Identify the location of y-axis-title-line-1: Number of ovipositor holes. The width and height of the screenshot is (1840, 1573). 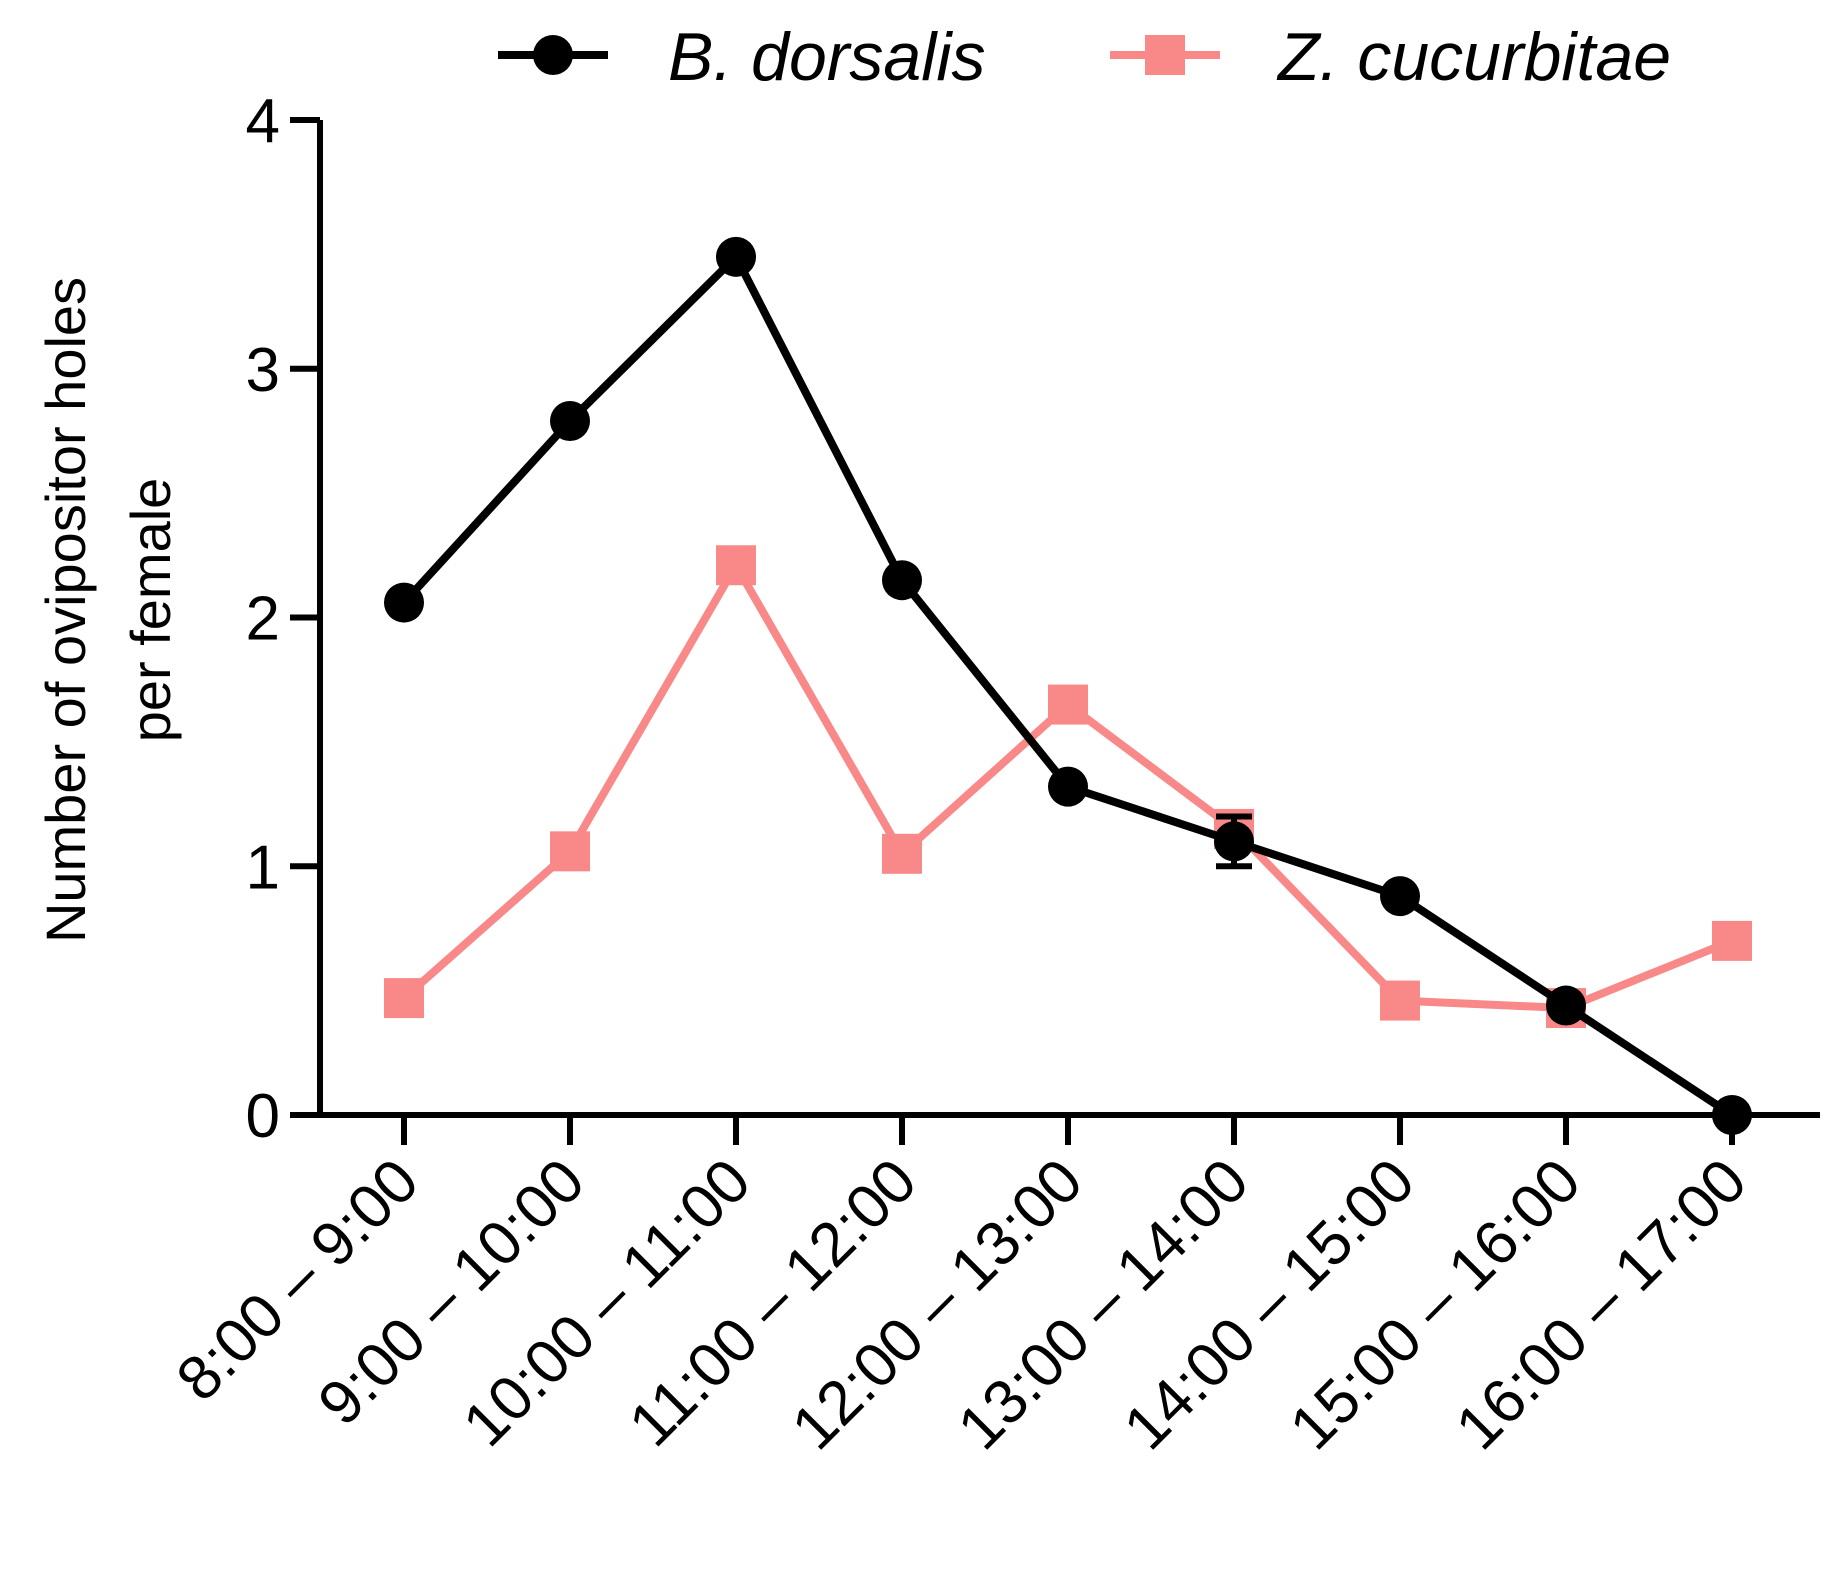
(65, 610).